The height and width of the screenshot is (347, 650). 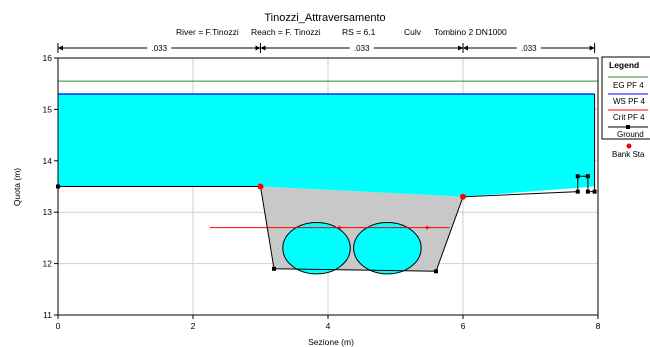 I want to click on x-axis-label: Sezione (m), so click(x=331, y=342).